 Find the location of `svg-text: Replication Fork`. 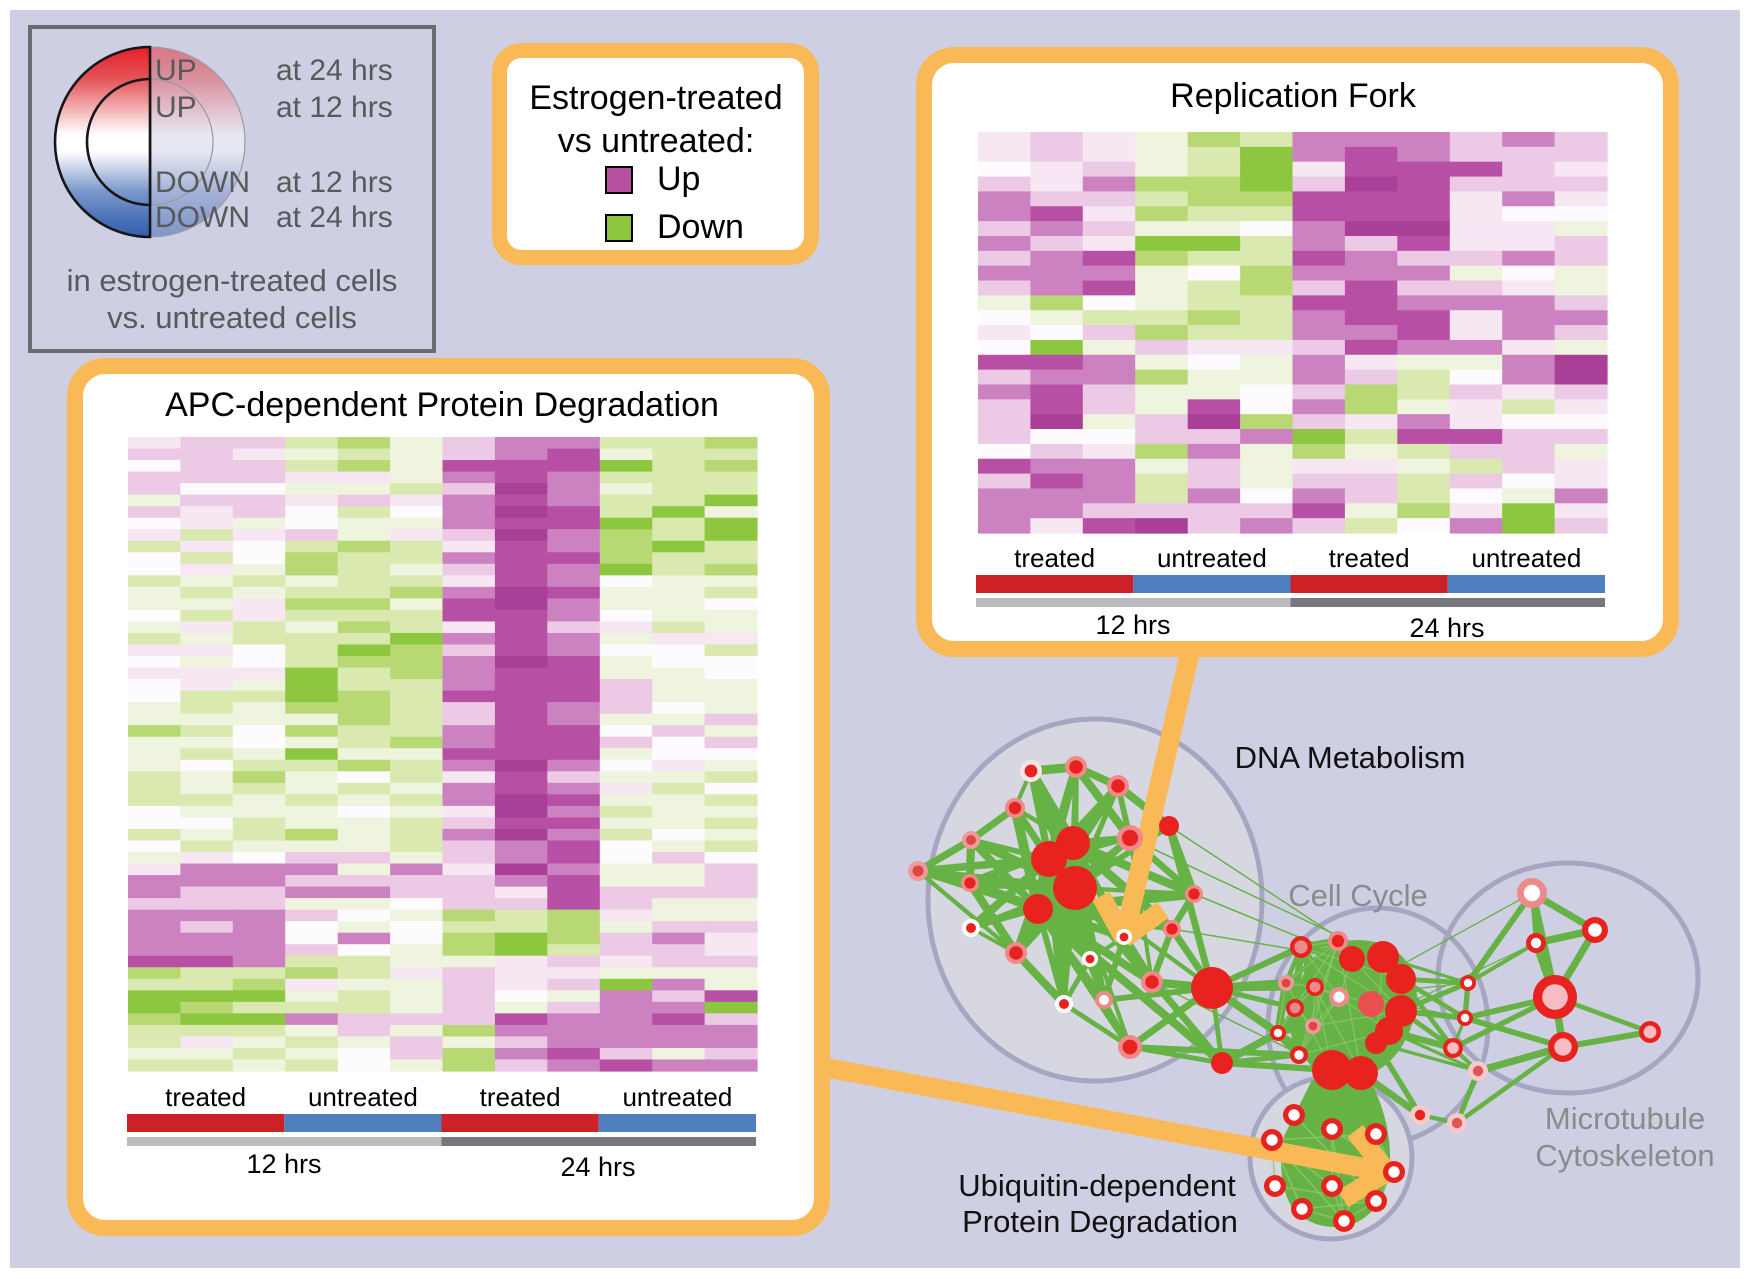

svg-text: Replication Fork is located at coordinates (1293, 96).